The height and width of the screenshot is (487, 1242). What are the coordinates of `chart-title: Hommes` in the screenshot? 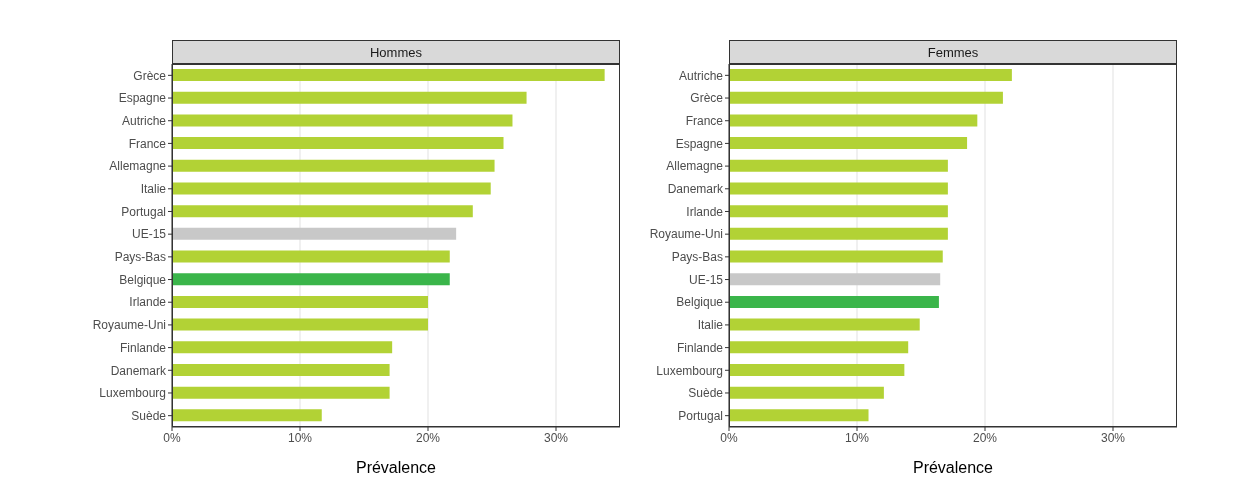 It's located at (396, 52).